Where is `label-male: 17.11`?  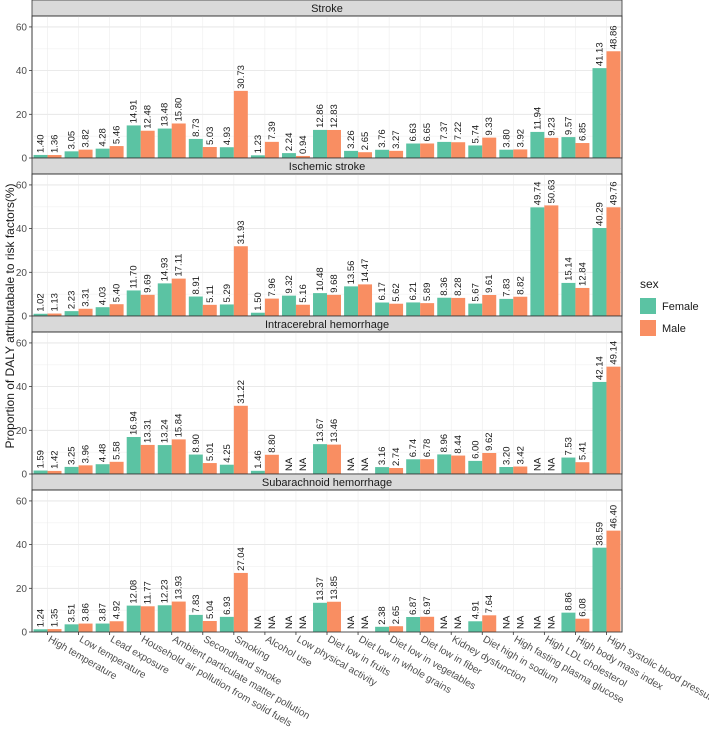 label-male: 17.11 is located at coordinates (179, 265).